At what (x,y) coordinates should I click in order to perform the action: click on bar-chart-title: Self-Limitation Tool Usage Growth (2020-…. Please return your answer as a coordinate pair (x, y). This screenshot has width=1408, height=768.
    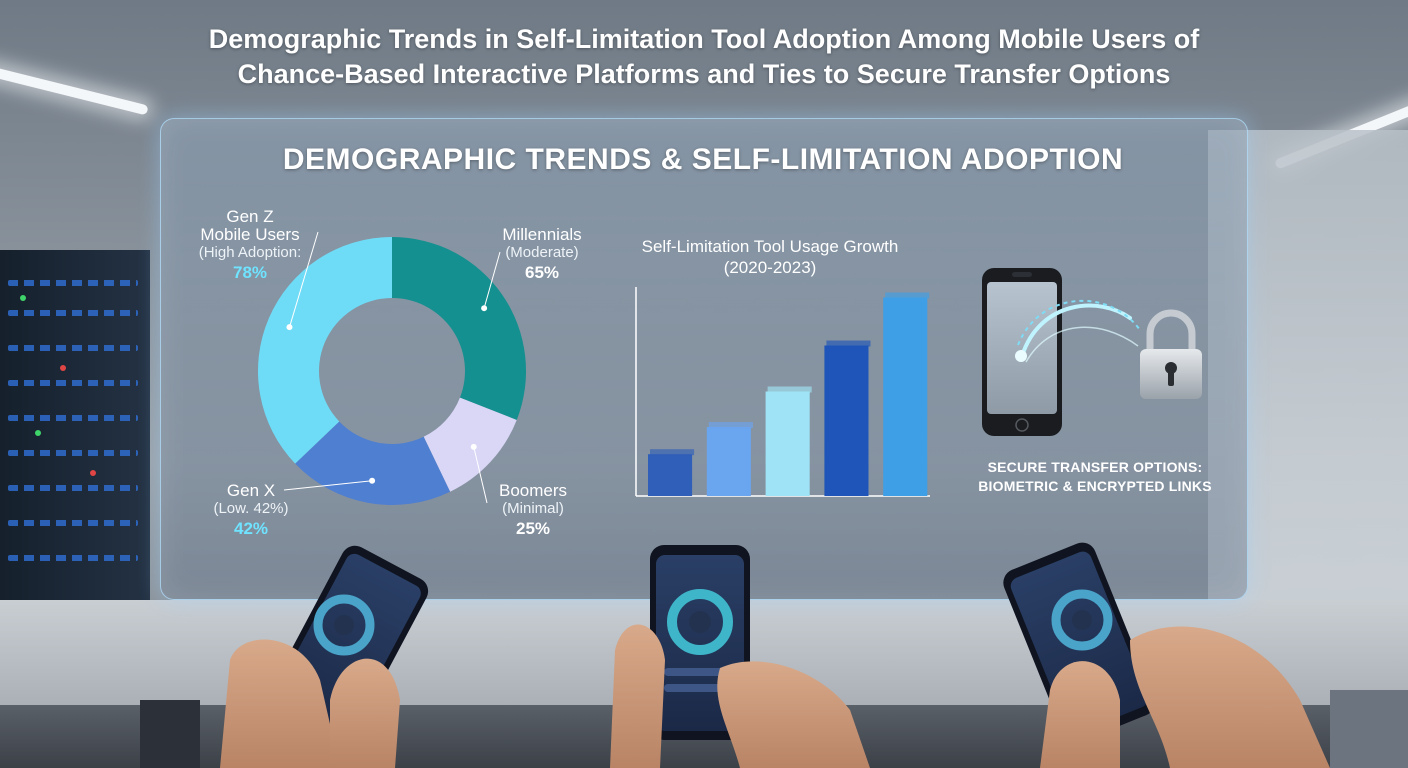
    Looking at the image, I should click on (770, 257).